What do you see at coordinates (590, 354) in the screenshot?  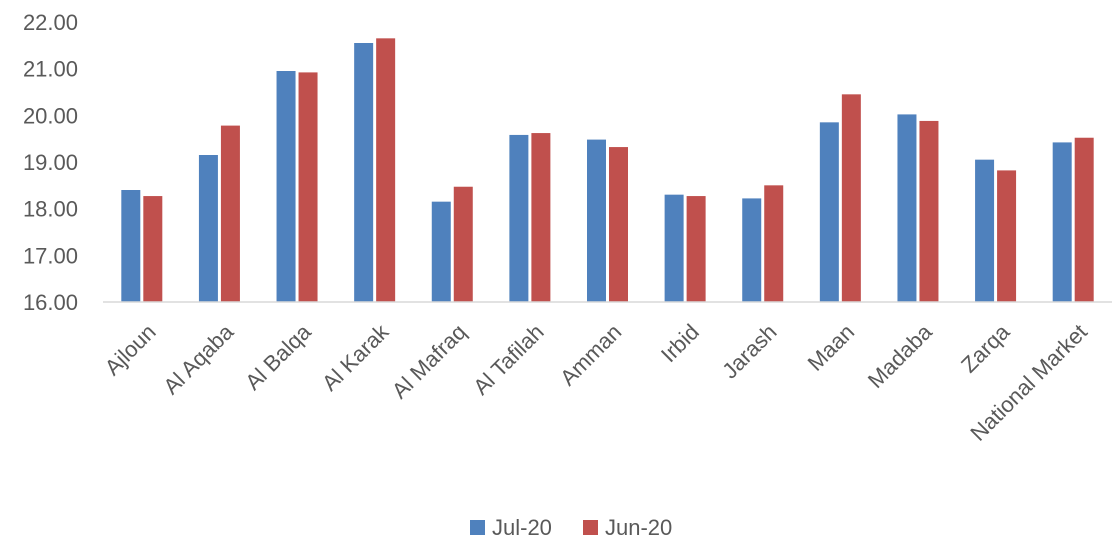 I see `x-tick-label: Amman` at bounding box center [590, 354].